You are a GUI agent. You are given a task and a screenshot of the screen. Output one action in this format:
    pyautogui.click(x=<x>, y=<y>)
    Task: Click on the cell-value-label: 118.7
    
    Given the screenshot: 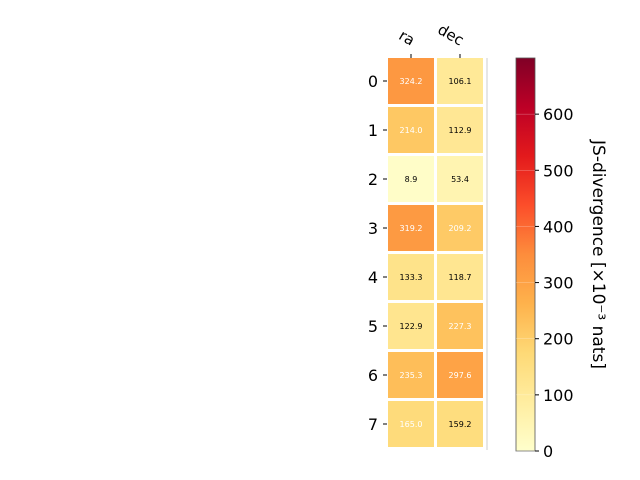 What is the action you would take?
    pyautogui.click(x=460, y=277)
    